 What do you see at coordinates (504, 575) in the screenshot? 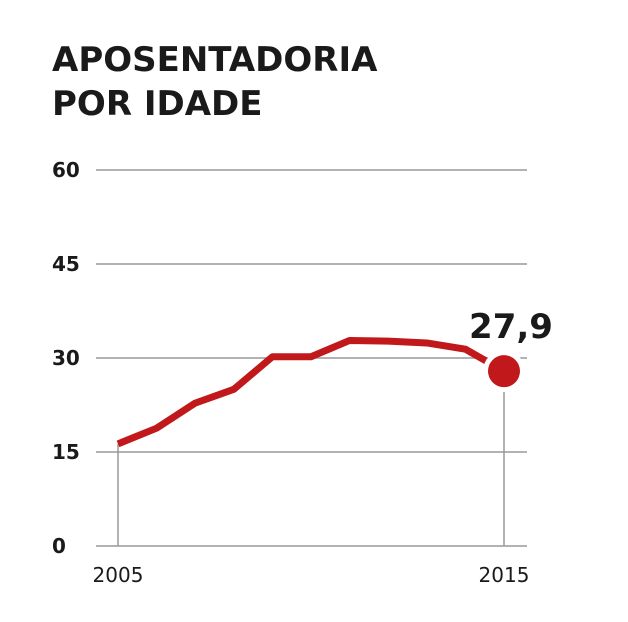
I see `x-tick-label-2015: 2015` at bounding box center [504, 575].